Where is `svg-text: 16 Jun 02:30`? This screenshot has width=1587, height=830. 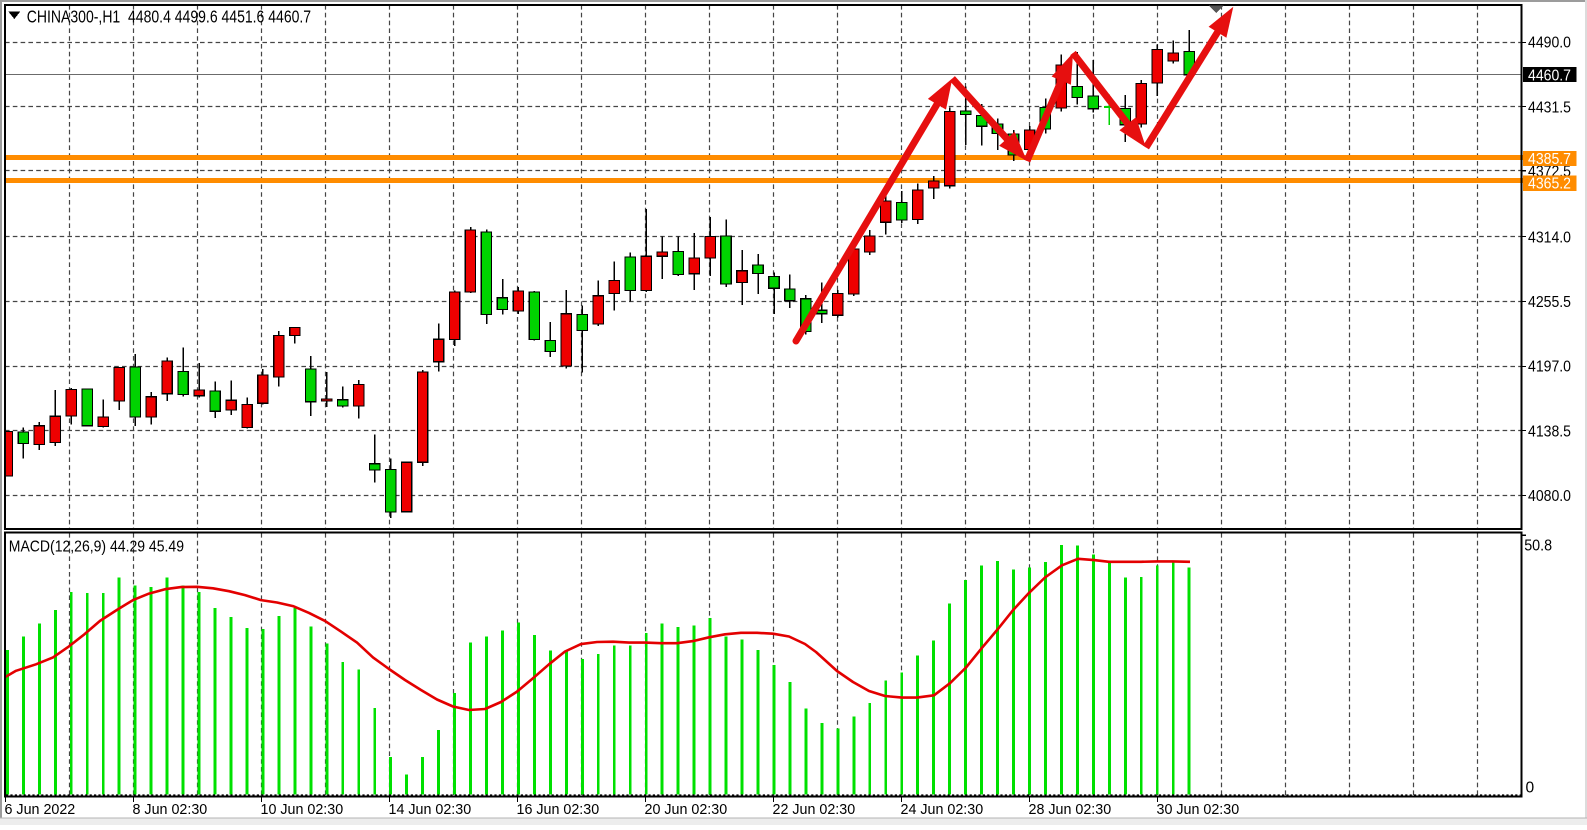
svg-text: 16 Jun 02:30 is located at coordinates (558, 810).